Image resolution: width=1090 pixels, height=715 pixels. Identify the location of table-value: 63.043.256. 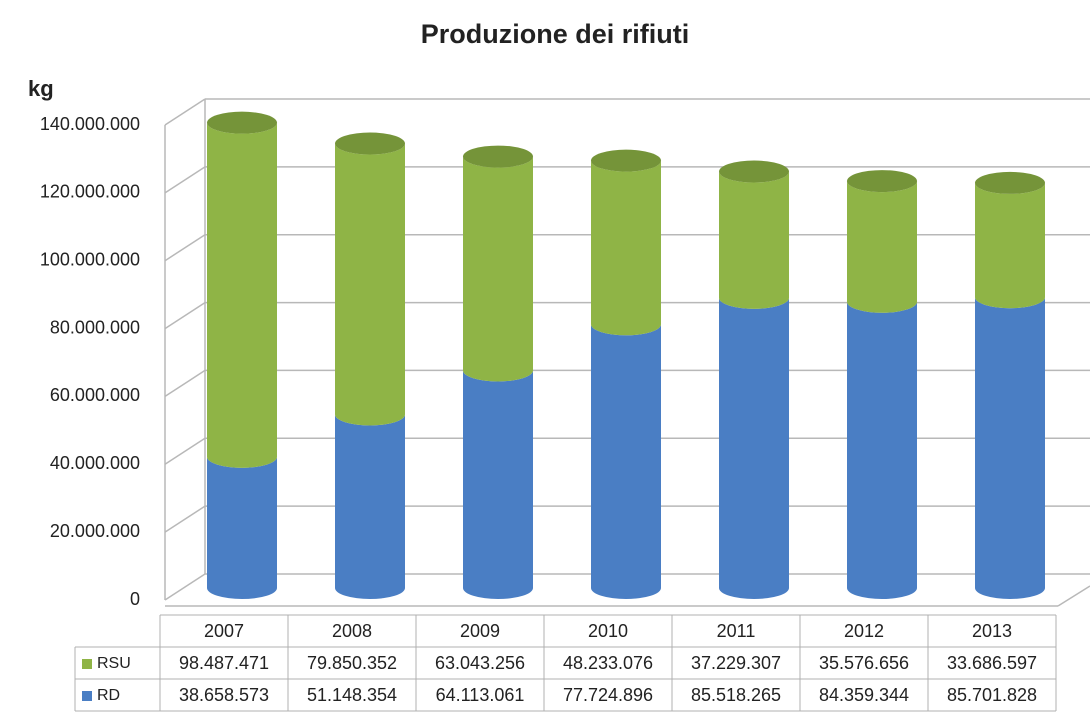
(480, 663).